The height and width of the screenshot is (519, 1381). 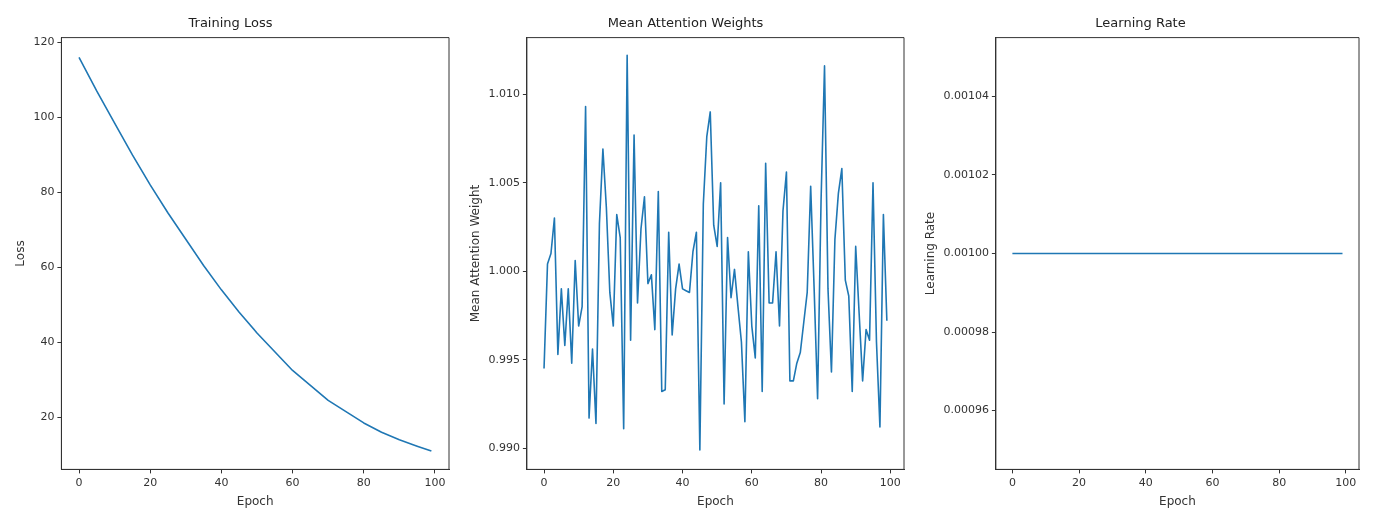 I want to click on y-tick-label: 0.00098, so click(x=966, y=331).